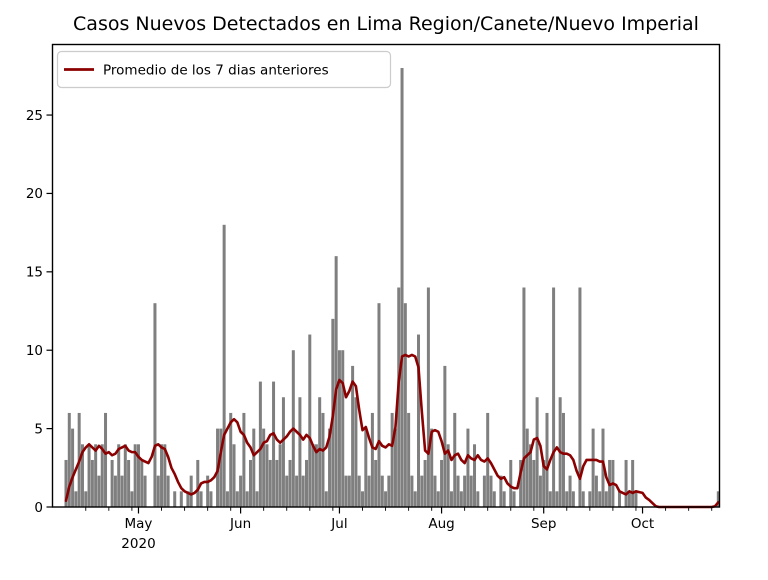 The width and height of the screenshot is (768, 580). Describe the element at coordinates (34, 194) in the screenshot. I see `y-axis-tick-label: 20` at that location.